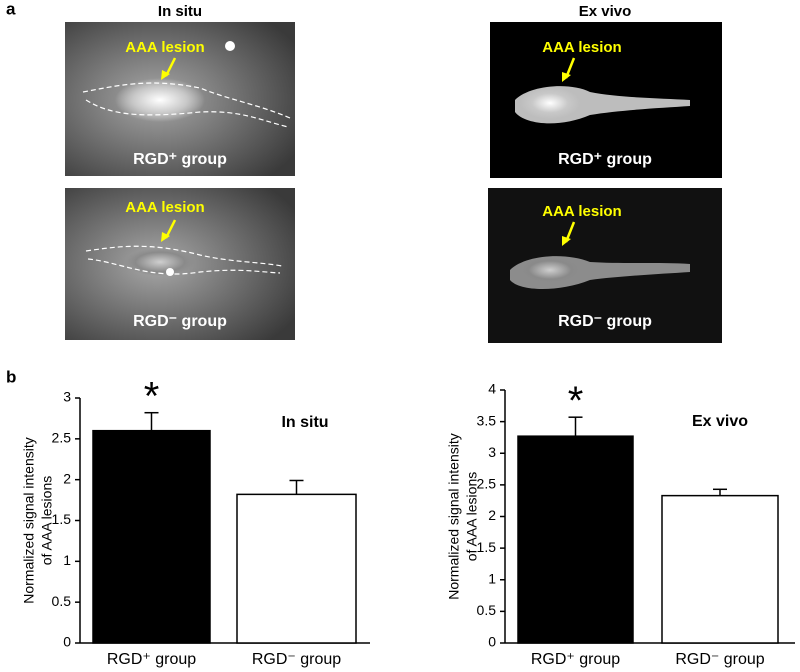 The height and width of the screenshot is (672, 800). Describe the element at coordinates (720, 421) in the screenshot. I see `chart-label: Ex vivo` at that location.